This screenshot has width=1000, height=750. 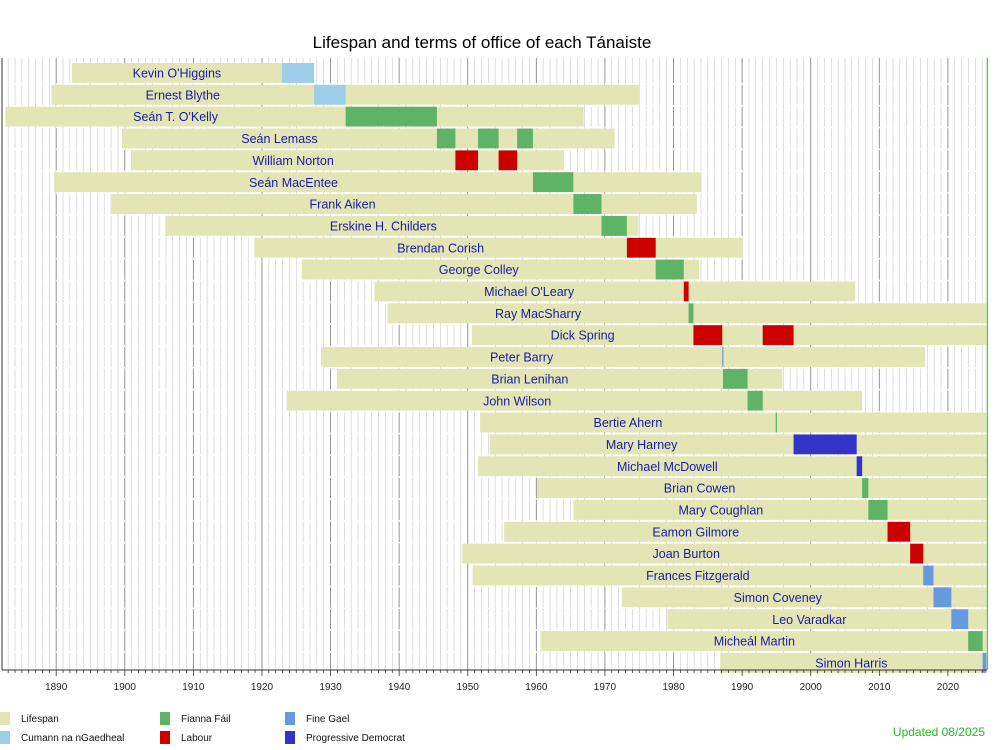 I want to click on row-george-colley: George Colley, so click(x=494, y=270).